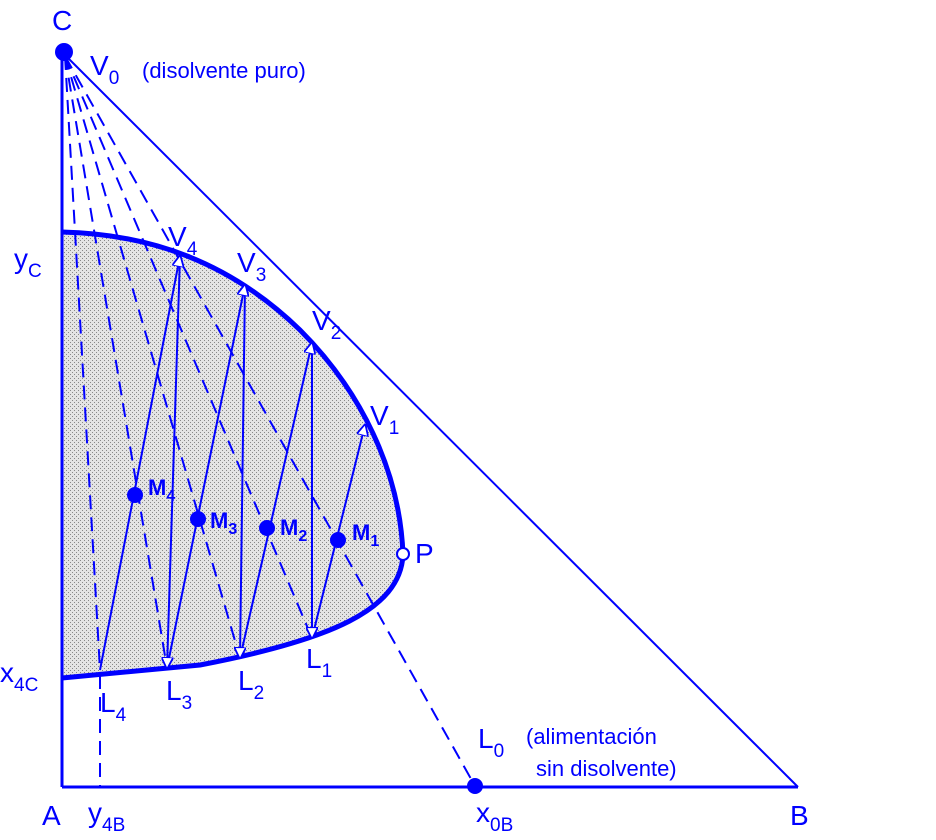  Describe the element at coordinates (224, 70) in the screenshot. I see `solvent-note: (disolvente puro)` at that location.